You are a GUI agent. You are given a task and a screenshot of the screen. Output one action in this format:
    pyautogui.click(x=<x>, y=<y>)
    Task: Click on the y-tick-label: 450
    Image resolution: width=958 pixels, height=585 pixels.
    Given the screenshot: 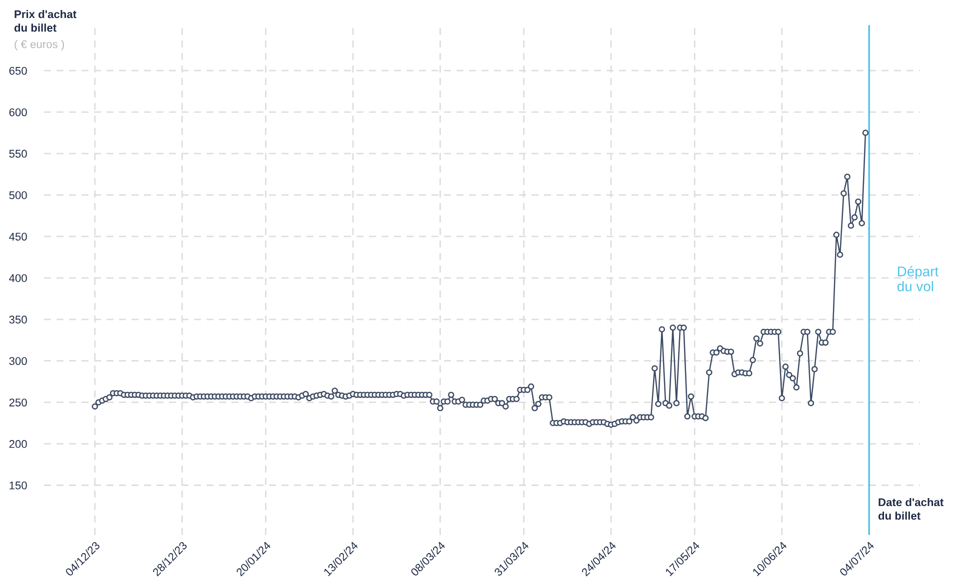 What is the action you would take?
    pyautogui.click(x=18, y=236)
    